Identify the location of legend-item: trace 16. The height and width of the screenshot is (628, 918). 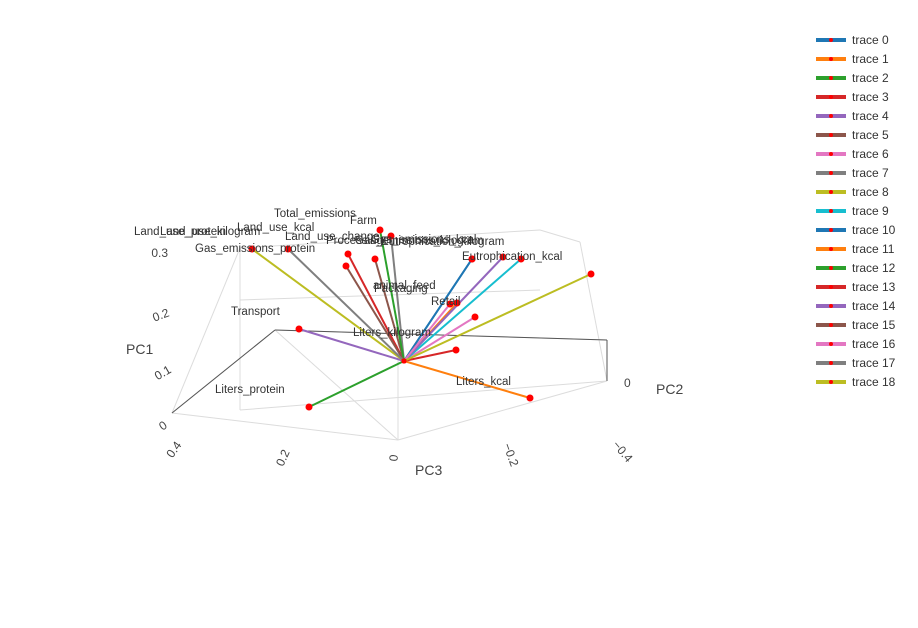
(856, 344).